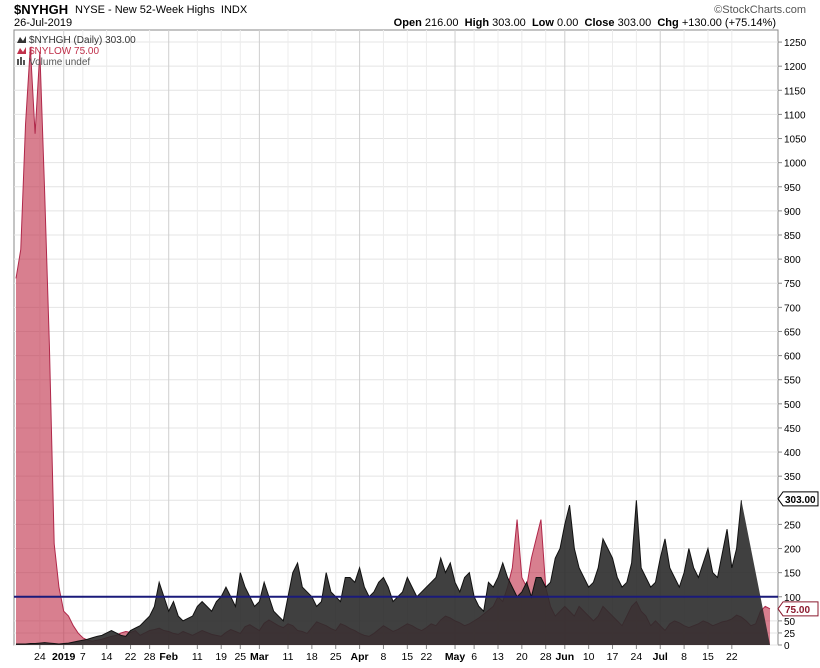 Image resolution: width=820 pixels, height=668 pixels. Describe the element at coordinates (792, 260) in the screenshot. I see `y-tick-label: 800` at that location.